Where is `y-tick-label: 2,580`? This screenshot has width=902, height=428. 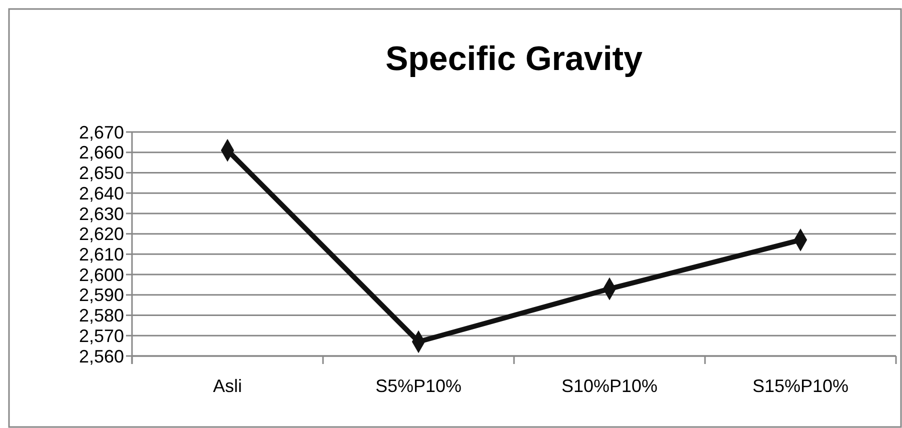 y-tick-label: 2,580 is located at coordinates (101, 316).